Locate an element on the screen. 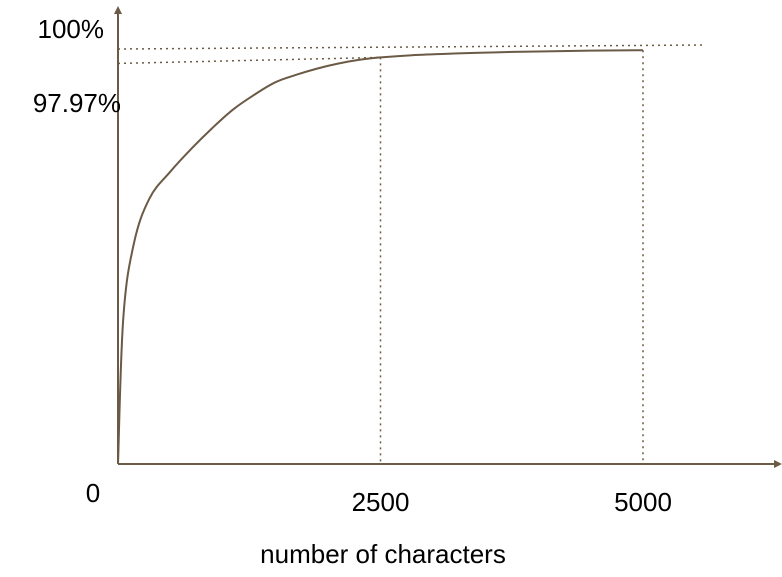  x-axis-title: number of characters is located at coordinates (383, 554).